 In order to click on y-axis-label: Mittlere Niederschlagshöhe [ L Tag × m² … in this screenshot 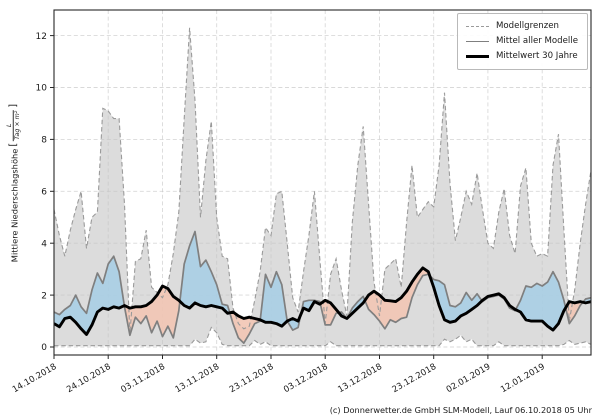, I will do `click(13, 183)`.